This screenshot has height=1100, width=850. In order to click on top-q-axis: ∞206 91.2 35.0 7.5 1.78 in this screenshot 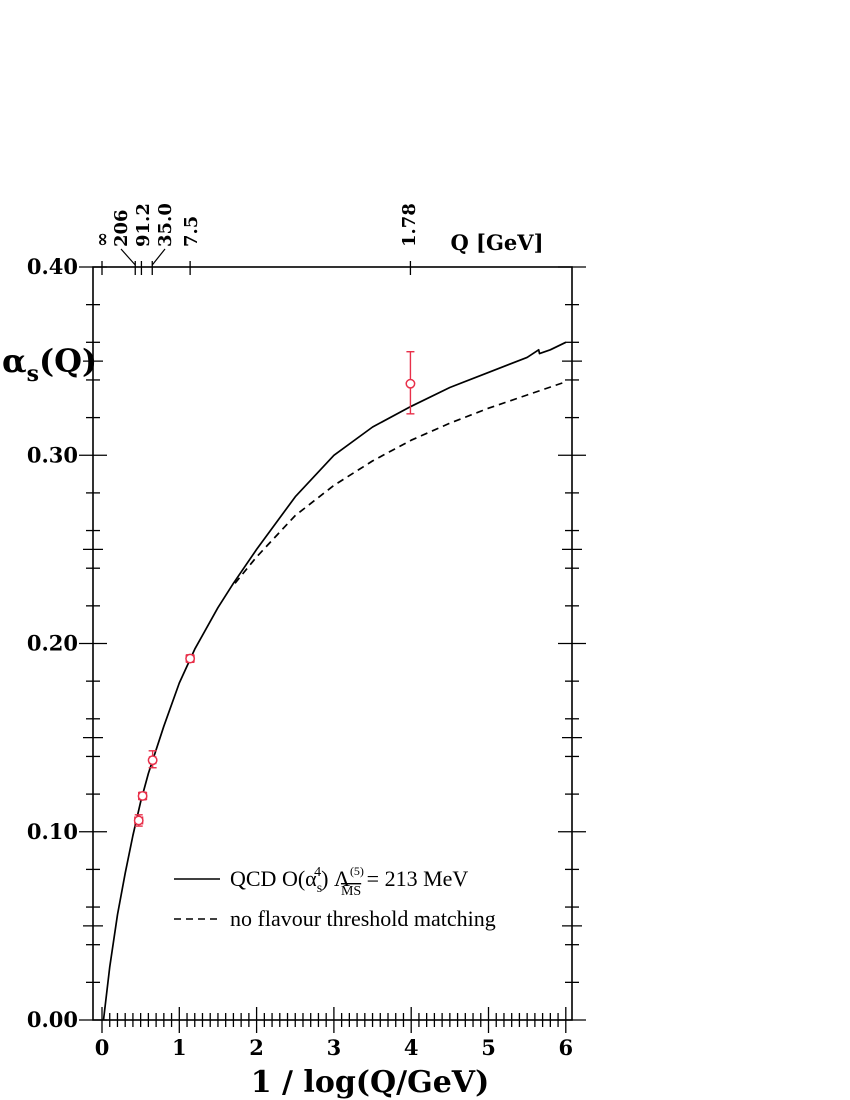, I will do `click(256, 239)`.